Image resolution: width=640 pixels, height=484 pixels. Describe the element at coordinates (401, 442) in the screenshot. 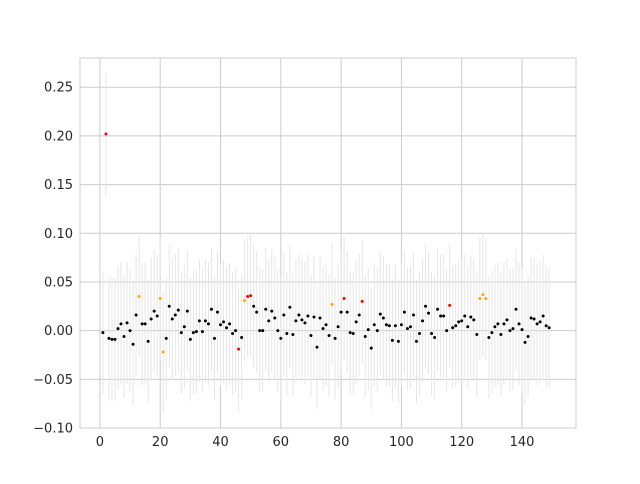

I see `x-tick-label: 100` at that location.